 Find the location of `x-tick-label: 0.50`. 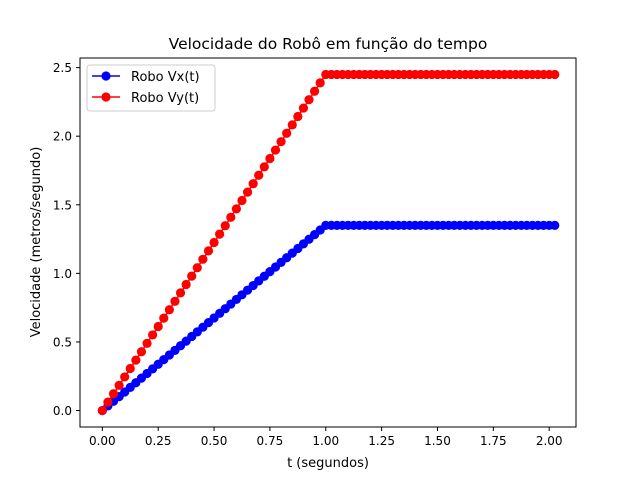

x-tick-label: 0.50 is located at coordinates (214, 441).